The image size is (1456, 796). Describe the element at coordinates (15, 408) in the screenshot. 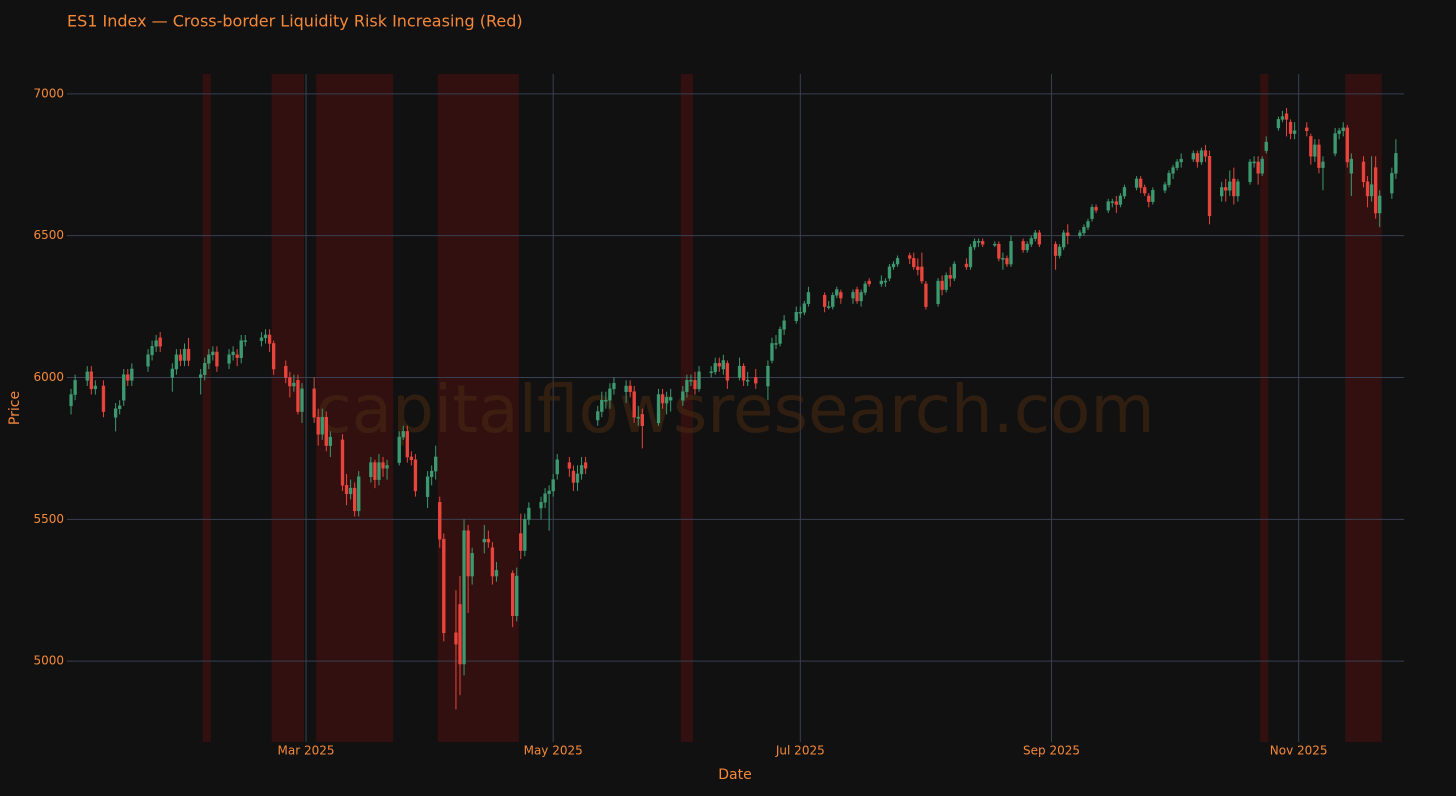

I see `y-axis-title: Price` at that location.